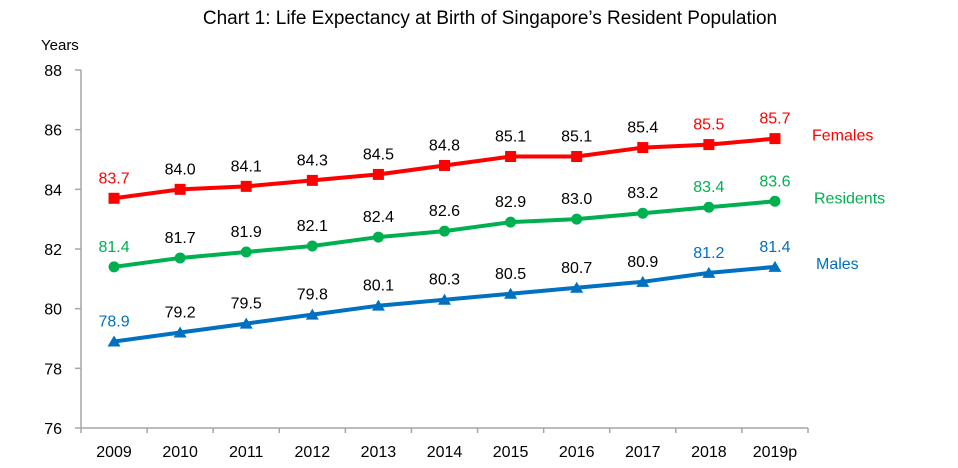 This screenshot has width=958, height=468. I want to click on x-tick-label: 2018, so click(709, 452).